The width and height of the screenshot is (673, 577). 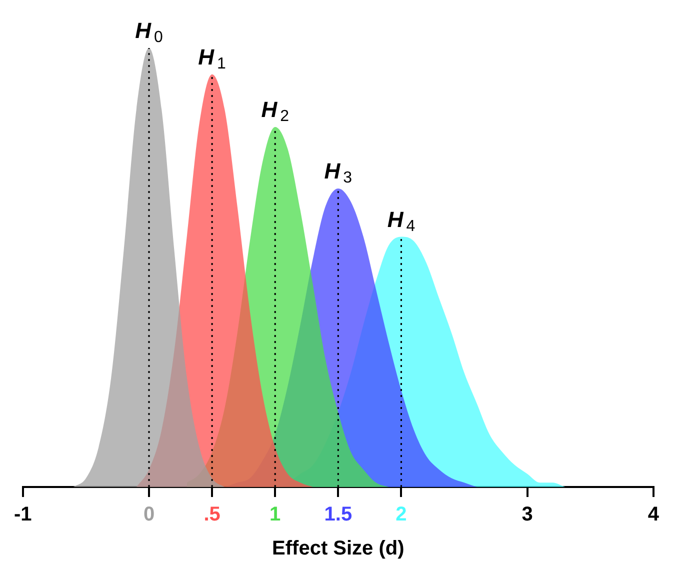 I want to click on x-tick-label: -1, so click(x=23, y=515).